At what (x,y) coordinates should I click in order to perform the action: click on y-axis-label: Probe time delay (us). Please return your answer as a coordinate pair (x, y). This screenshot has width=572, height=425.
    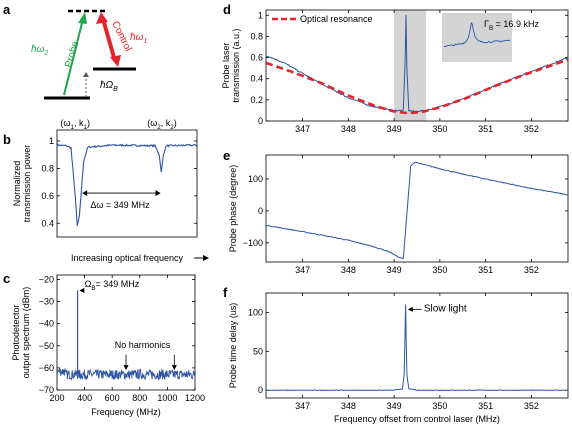
    Looking at the image, I should click on (233, 346).